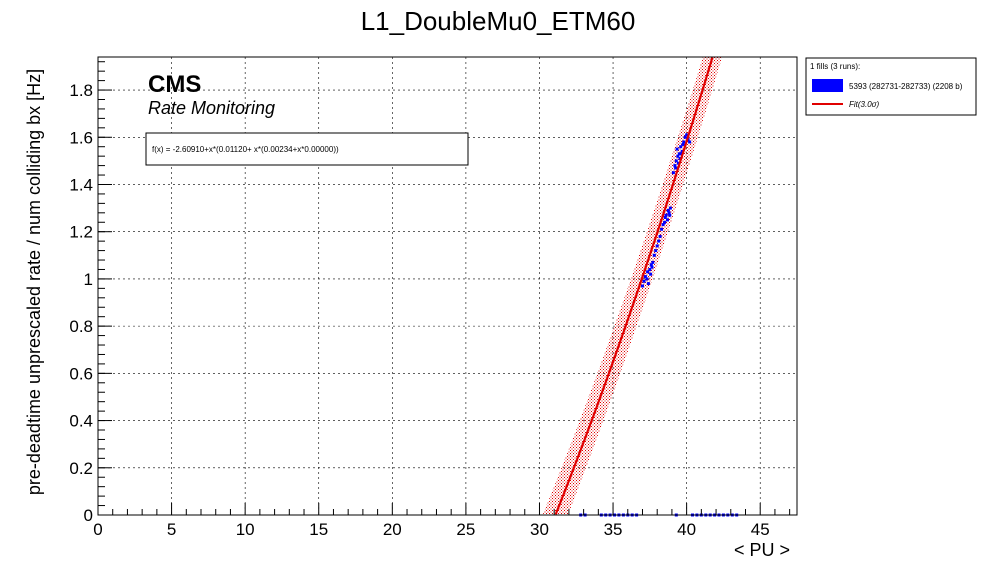  I want to click on legend-series-label: 5393 (282731-282733) (2208 b), so click(906, 86).